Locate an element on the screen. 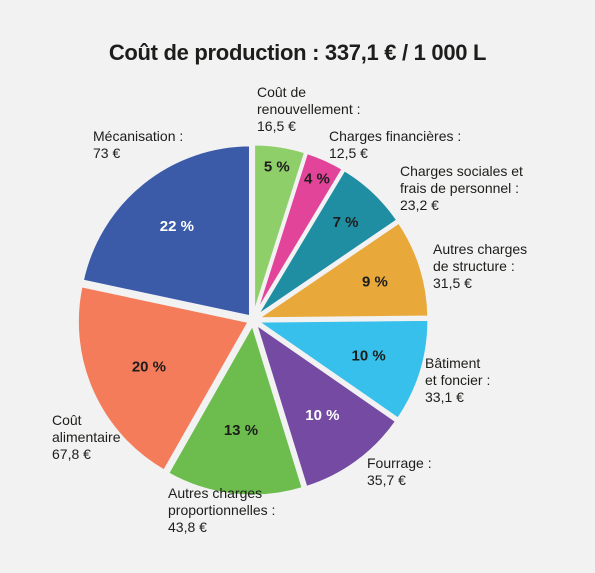 This screenshot has height=573, width=595. slice-label-proportionnelles: Autres charges proportionnelles :43,8 € is located at coordinates (221, 510).